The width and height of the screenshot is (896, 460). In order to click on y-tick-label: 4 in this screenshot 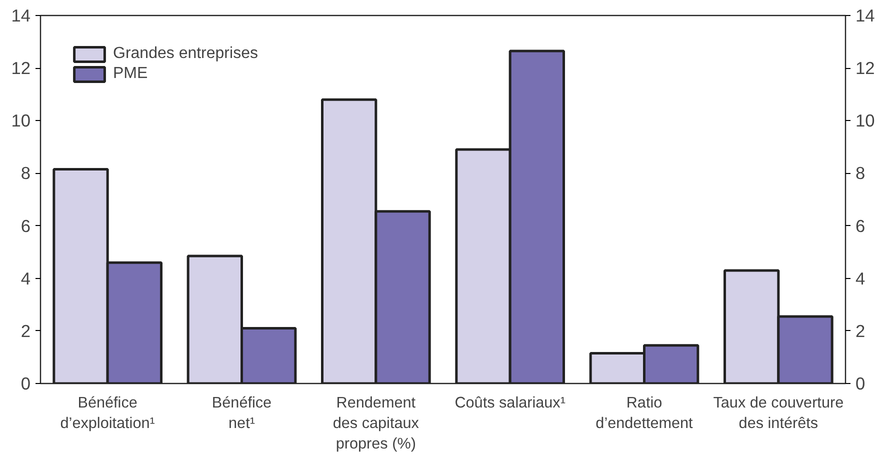, I will do `click(25, 278)`.